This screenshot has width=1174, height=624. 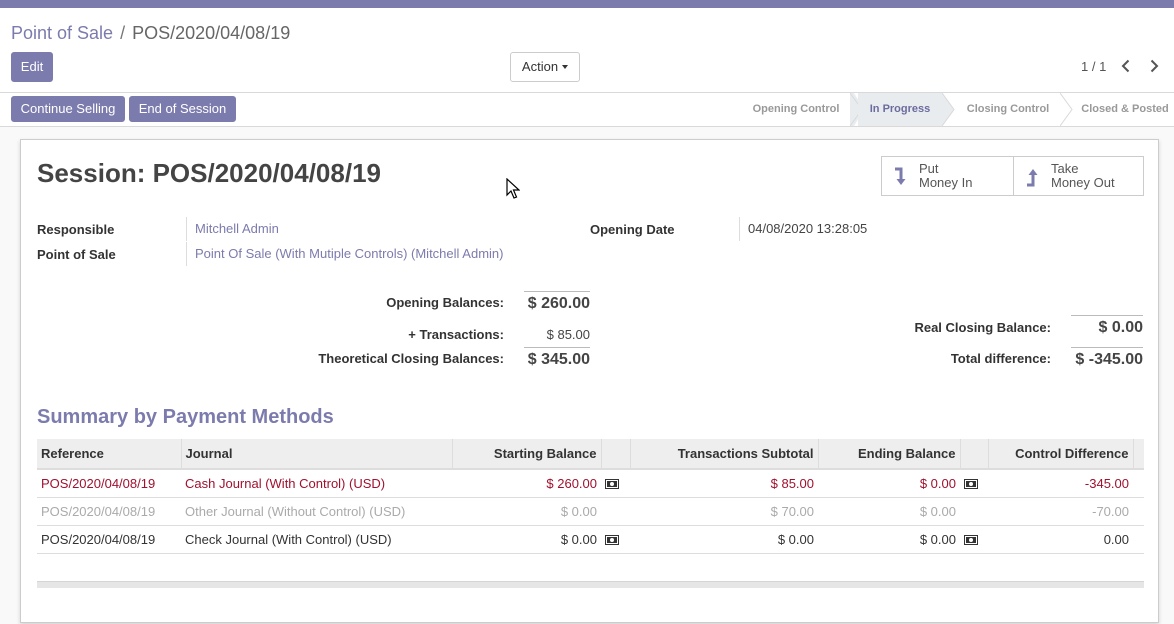 I want to click on top-navbar, so click(x=587, y=4).